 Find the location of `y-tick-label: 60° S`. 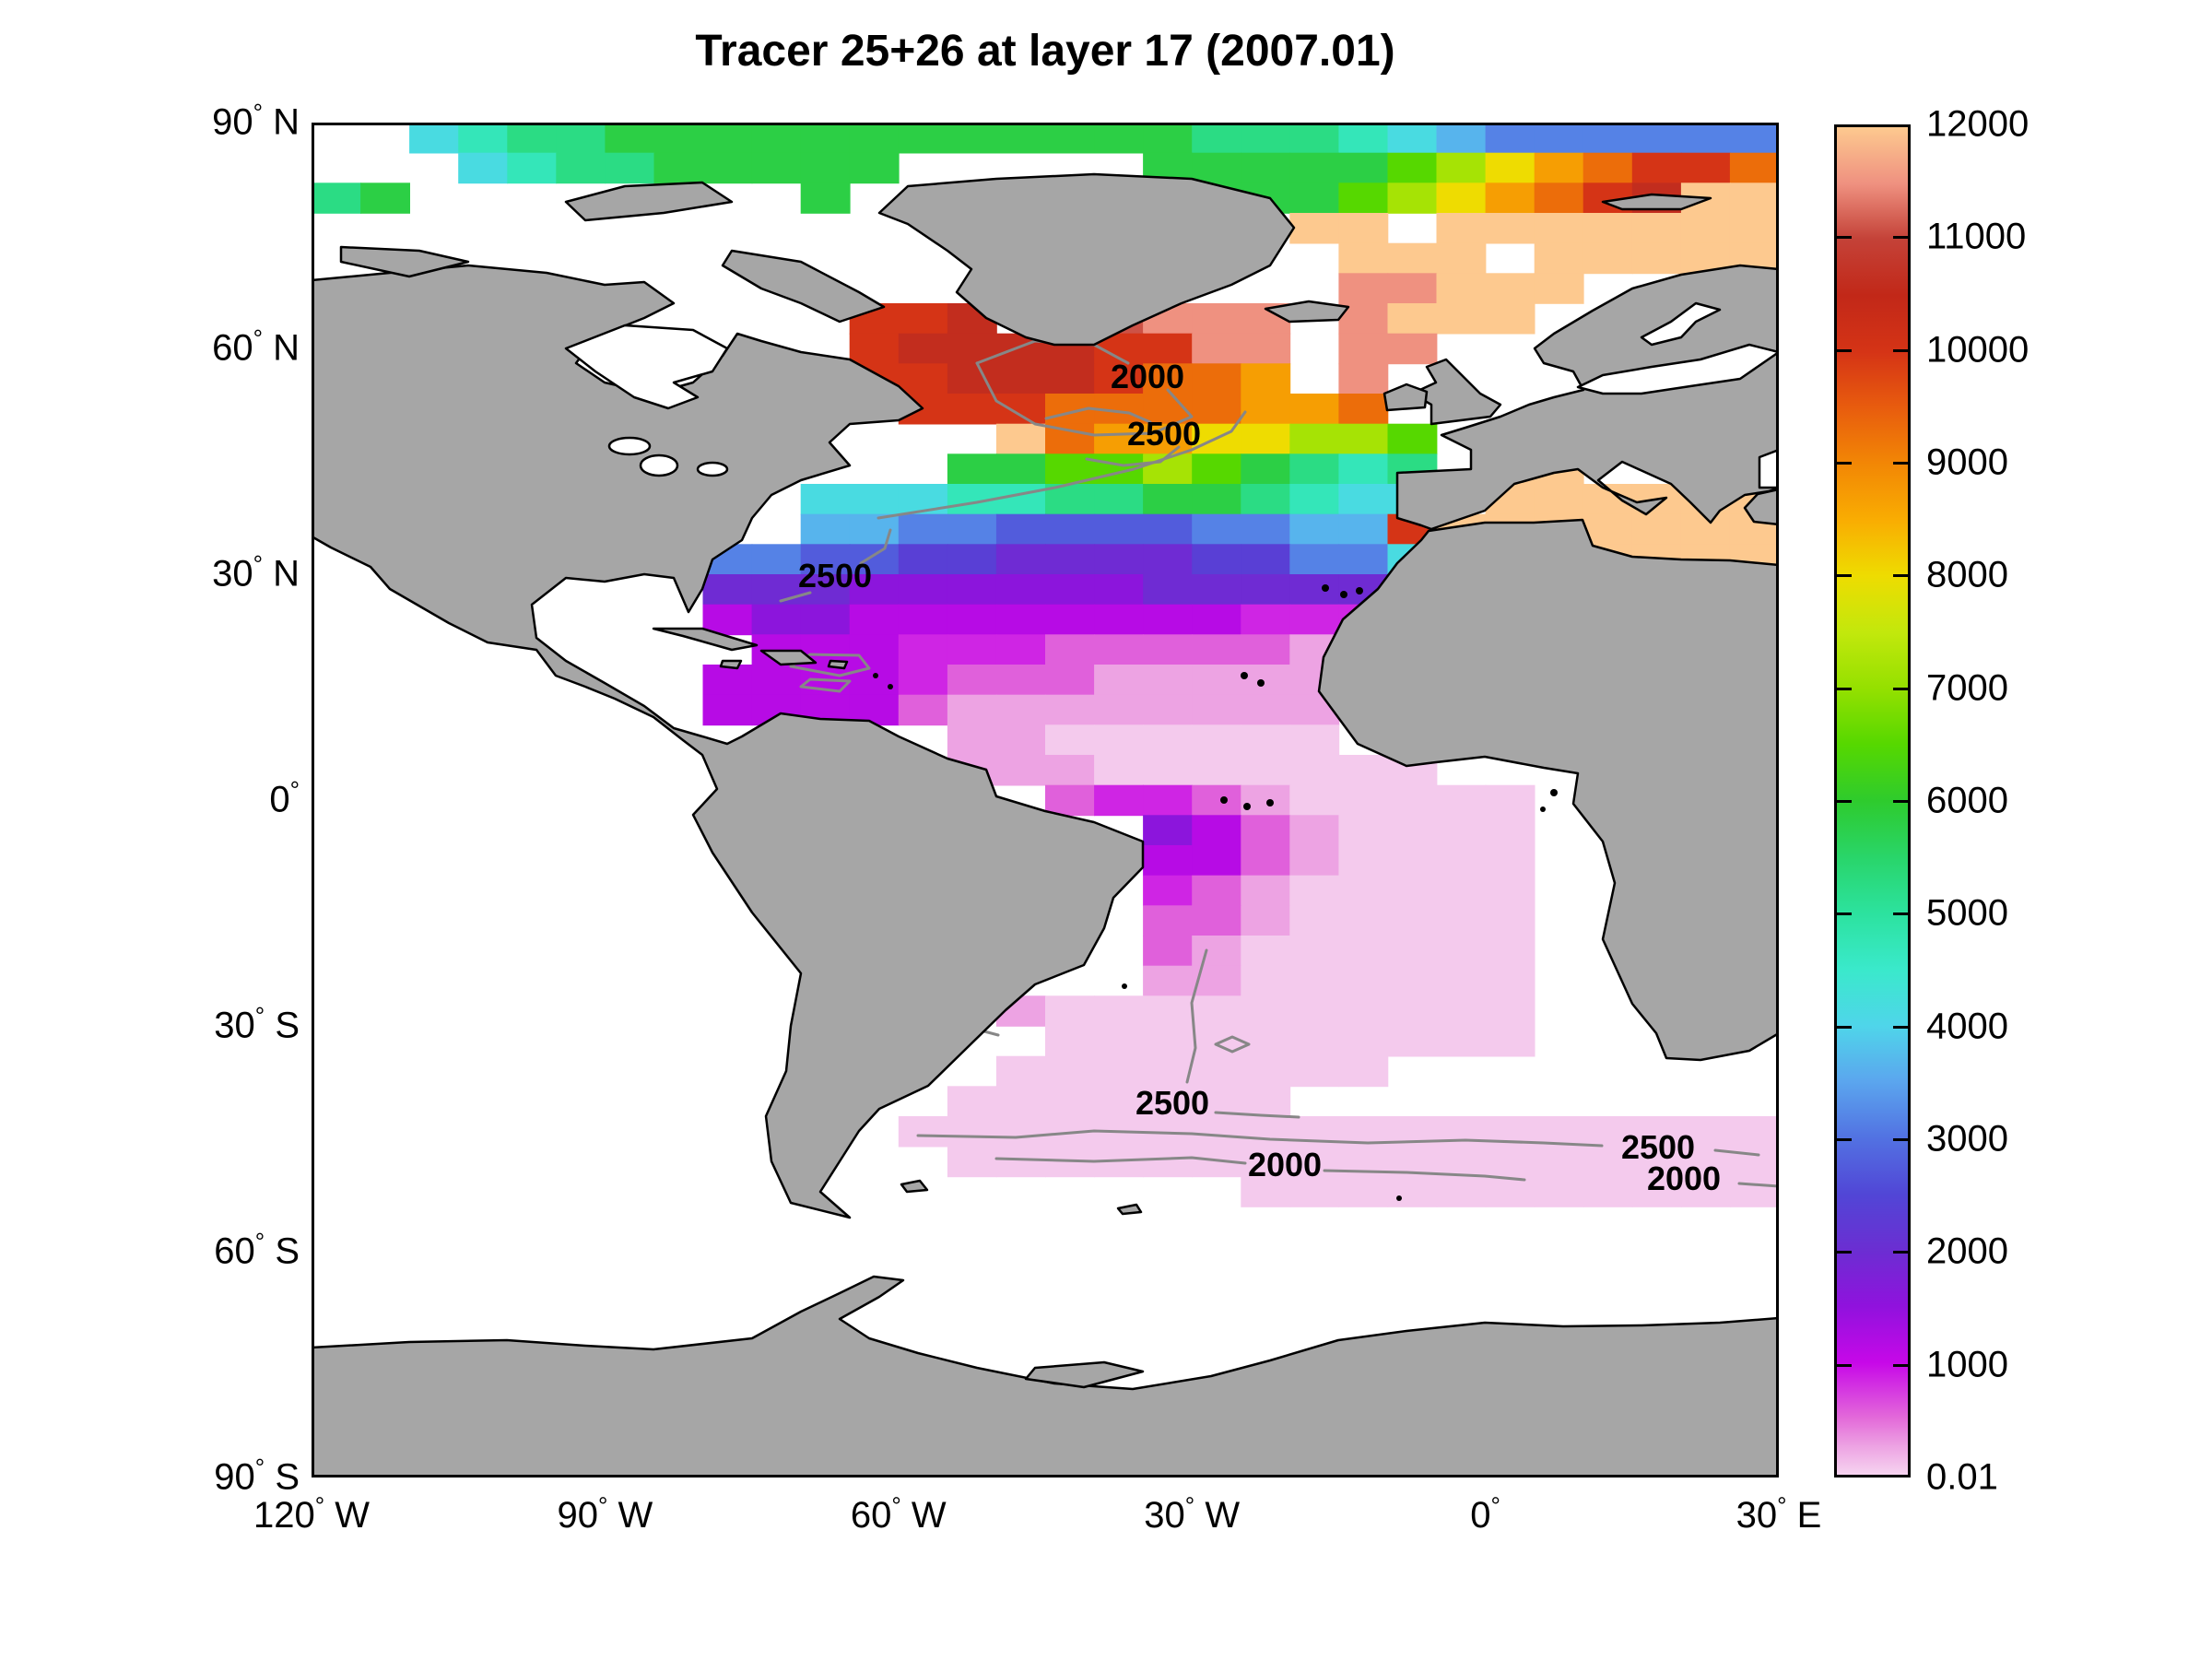

y-tick-label: 60° S is located at coordinates (257, 1250).